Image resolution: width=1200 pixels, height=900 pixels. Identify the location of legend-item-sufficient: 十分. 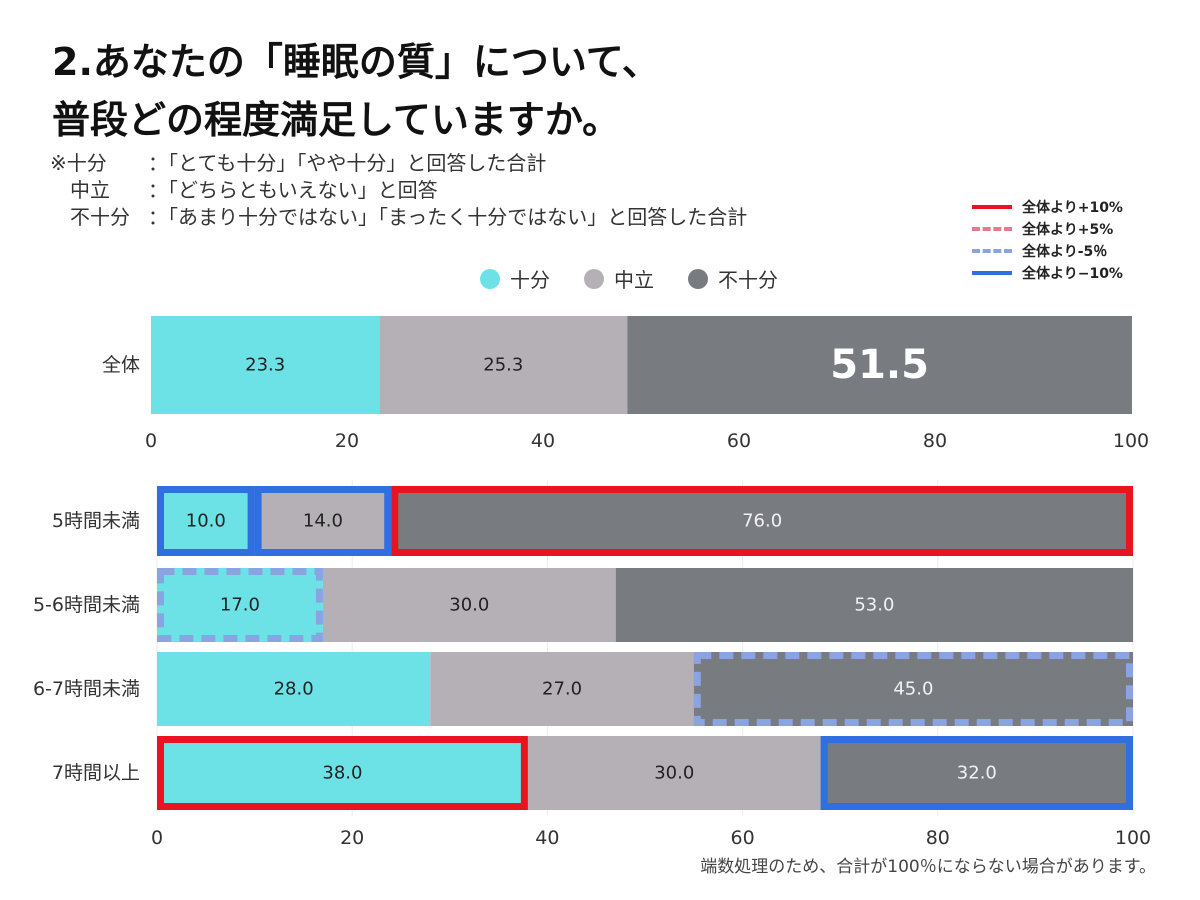
(515, 278).